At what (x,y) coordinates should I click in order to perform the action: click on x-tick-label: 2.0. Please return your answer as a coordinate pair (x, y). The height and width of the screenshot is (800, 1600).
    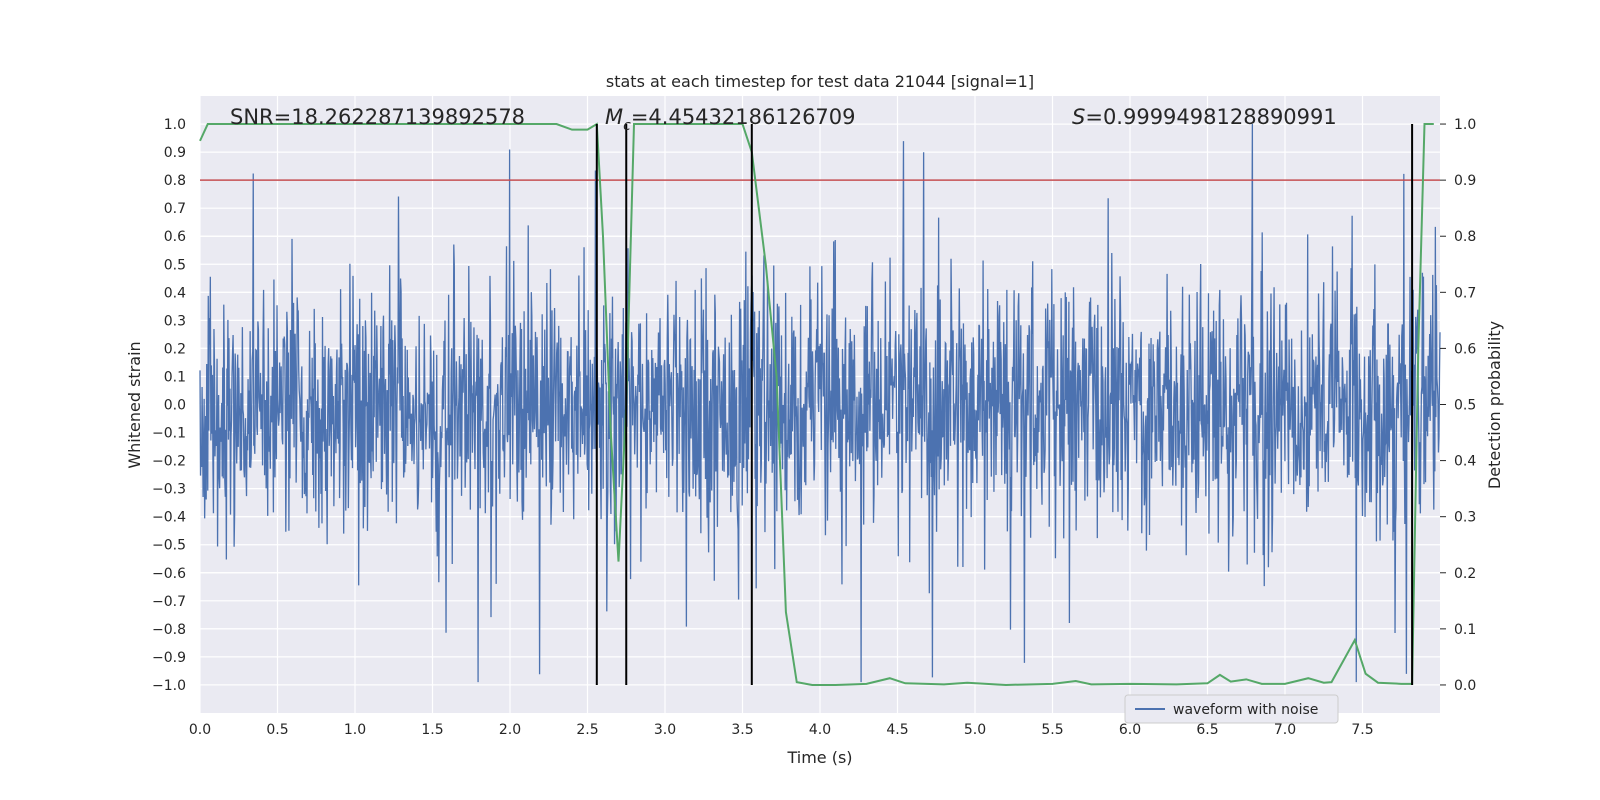
    Looking at the image, I should click on (510, 730).